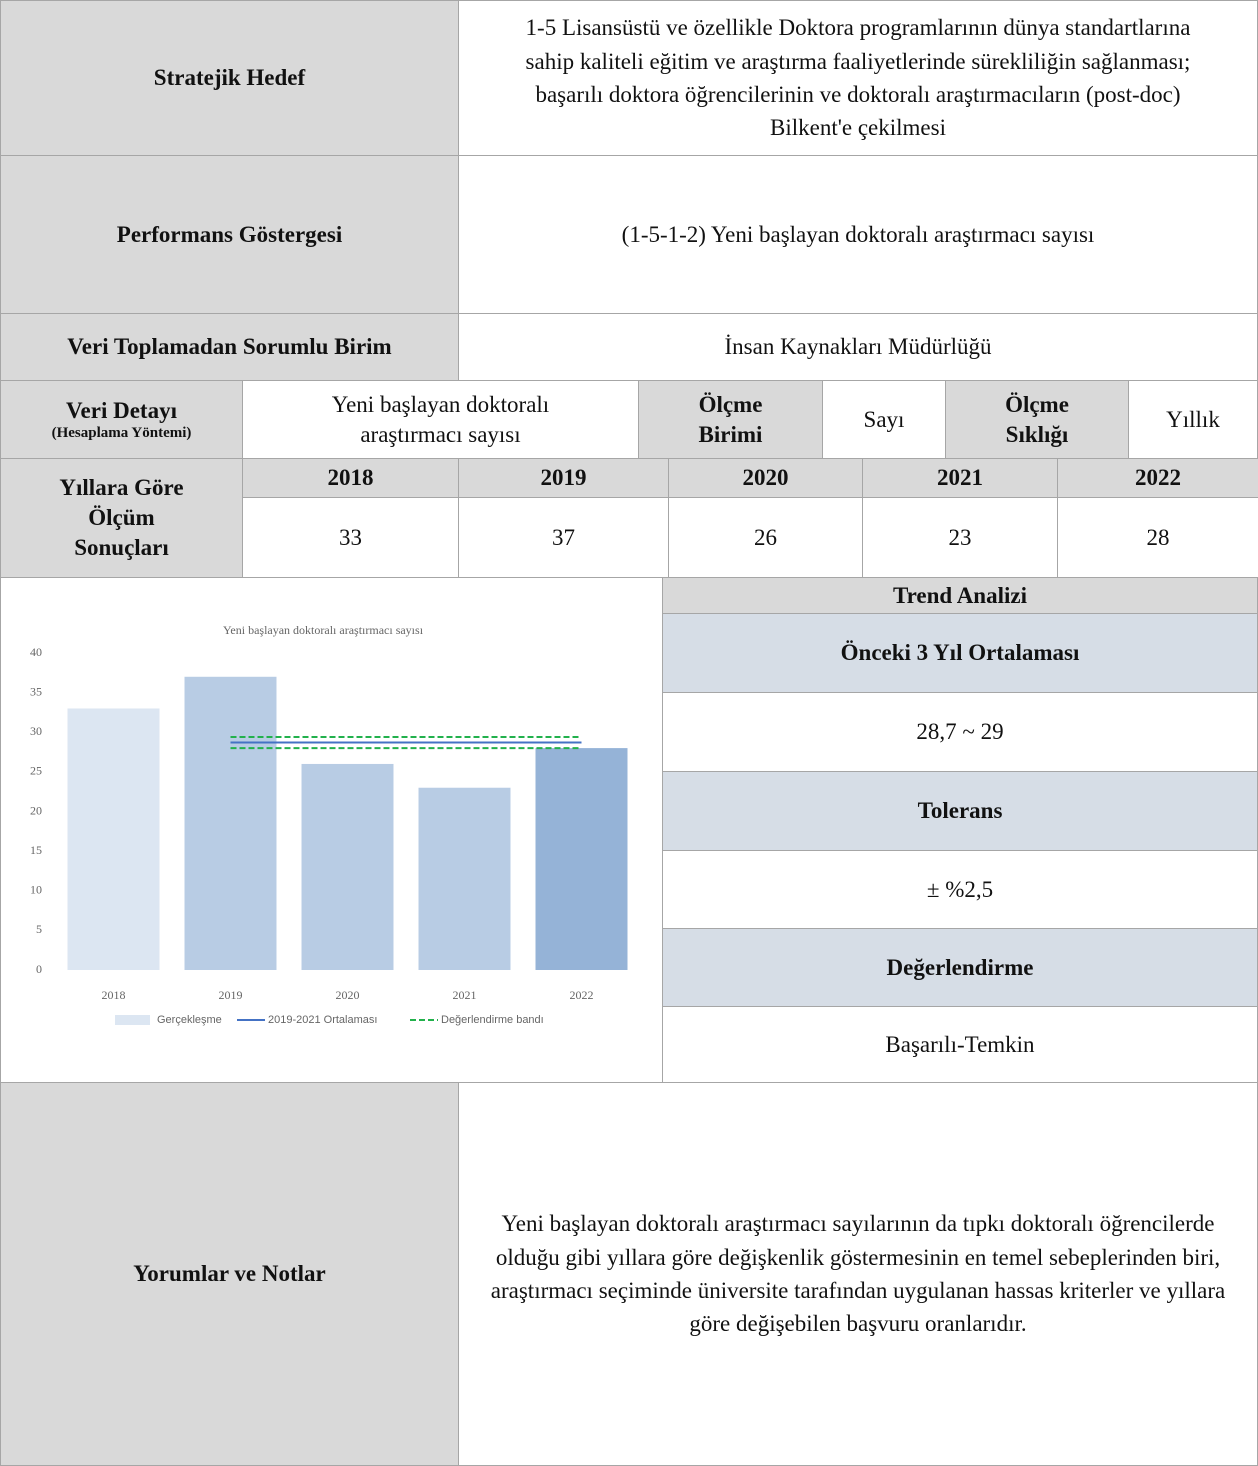 This screenshot has width=1258, height=1466. I want to click on y-tick-label: 15, so click(36, 850).